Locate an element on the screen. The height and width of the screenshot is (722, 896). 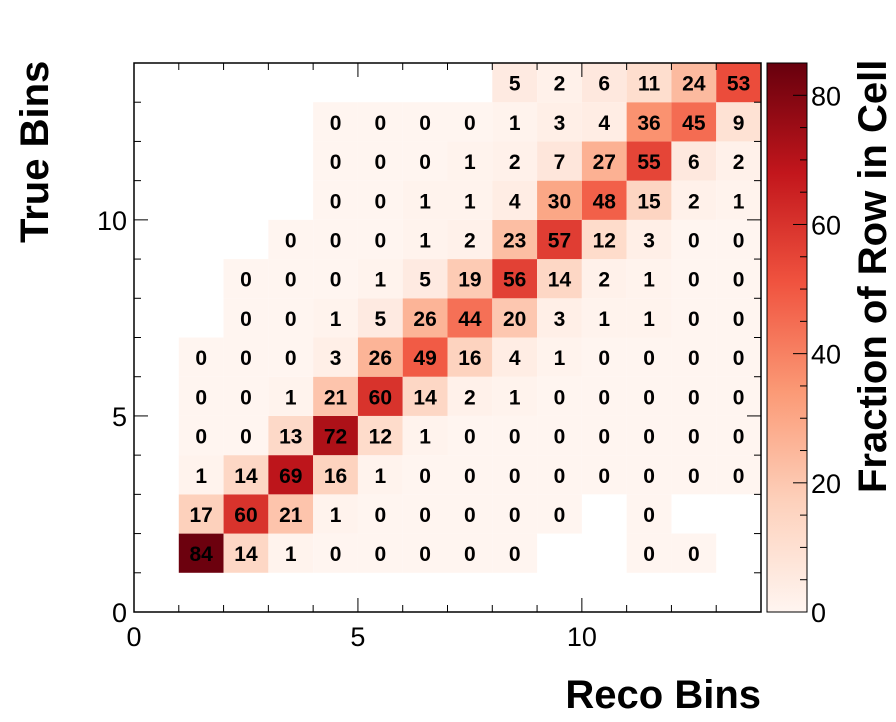
cell-value-label: 16 is located at coordinates (469, 358).